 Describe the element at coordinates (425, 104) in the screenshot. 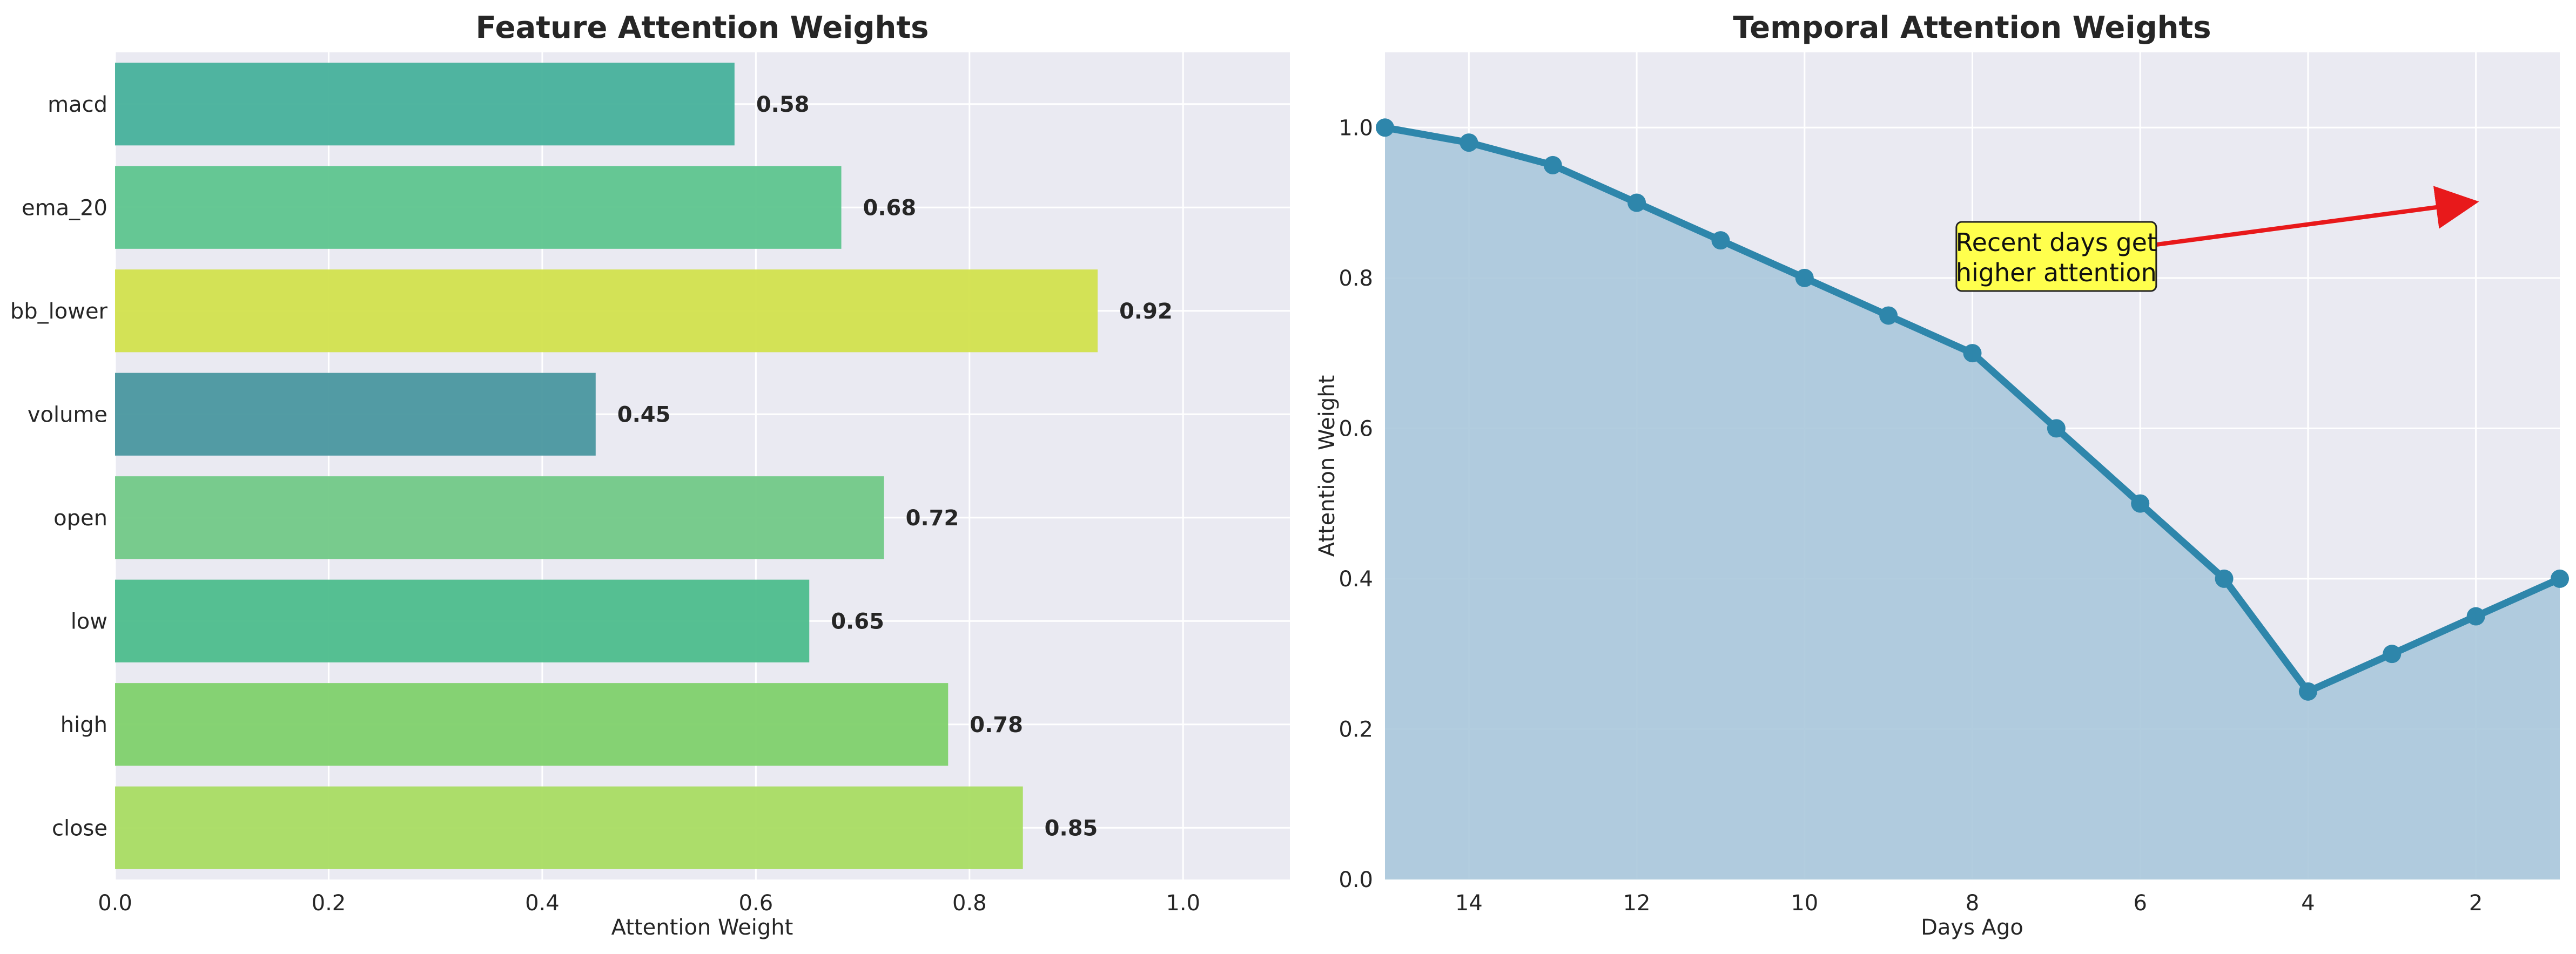

I see `bar-macd` at that location.